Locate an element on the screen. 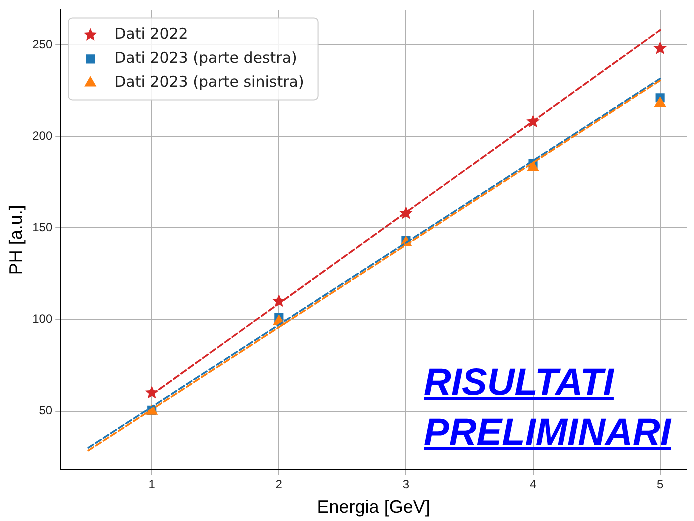  y-tick-label: 100 is located at coordinates (42, 319).